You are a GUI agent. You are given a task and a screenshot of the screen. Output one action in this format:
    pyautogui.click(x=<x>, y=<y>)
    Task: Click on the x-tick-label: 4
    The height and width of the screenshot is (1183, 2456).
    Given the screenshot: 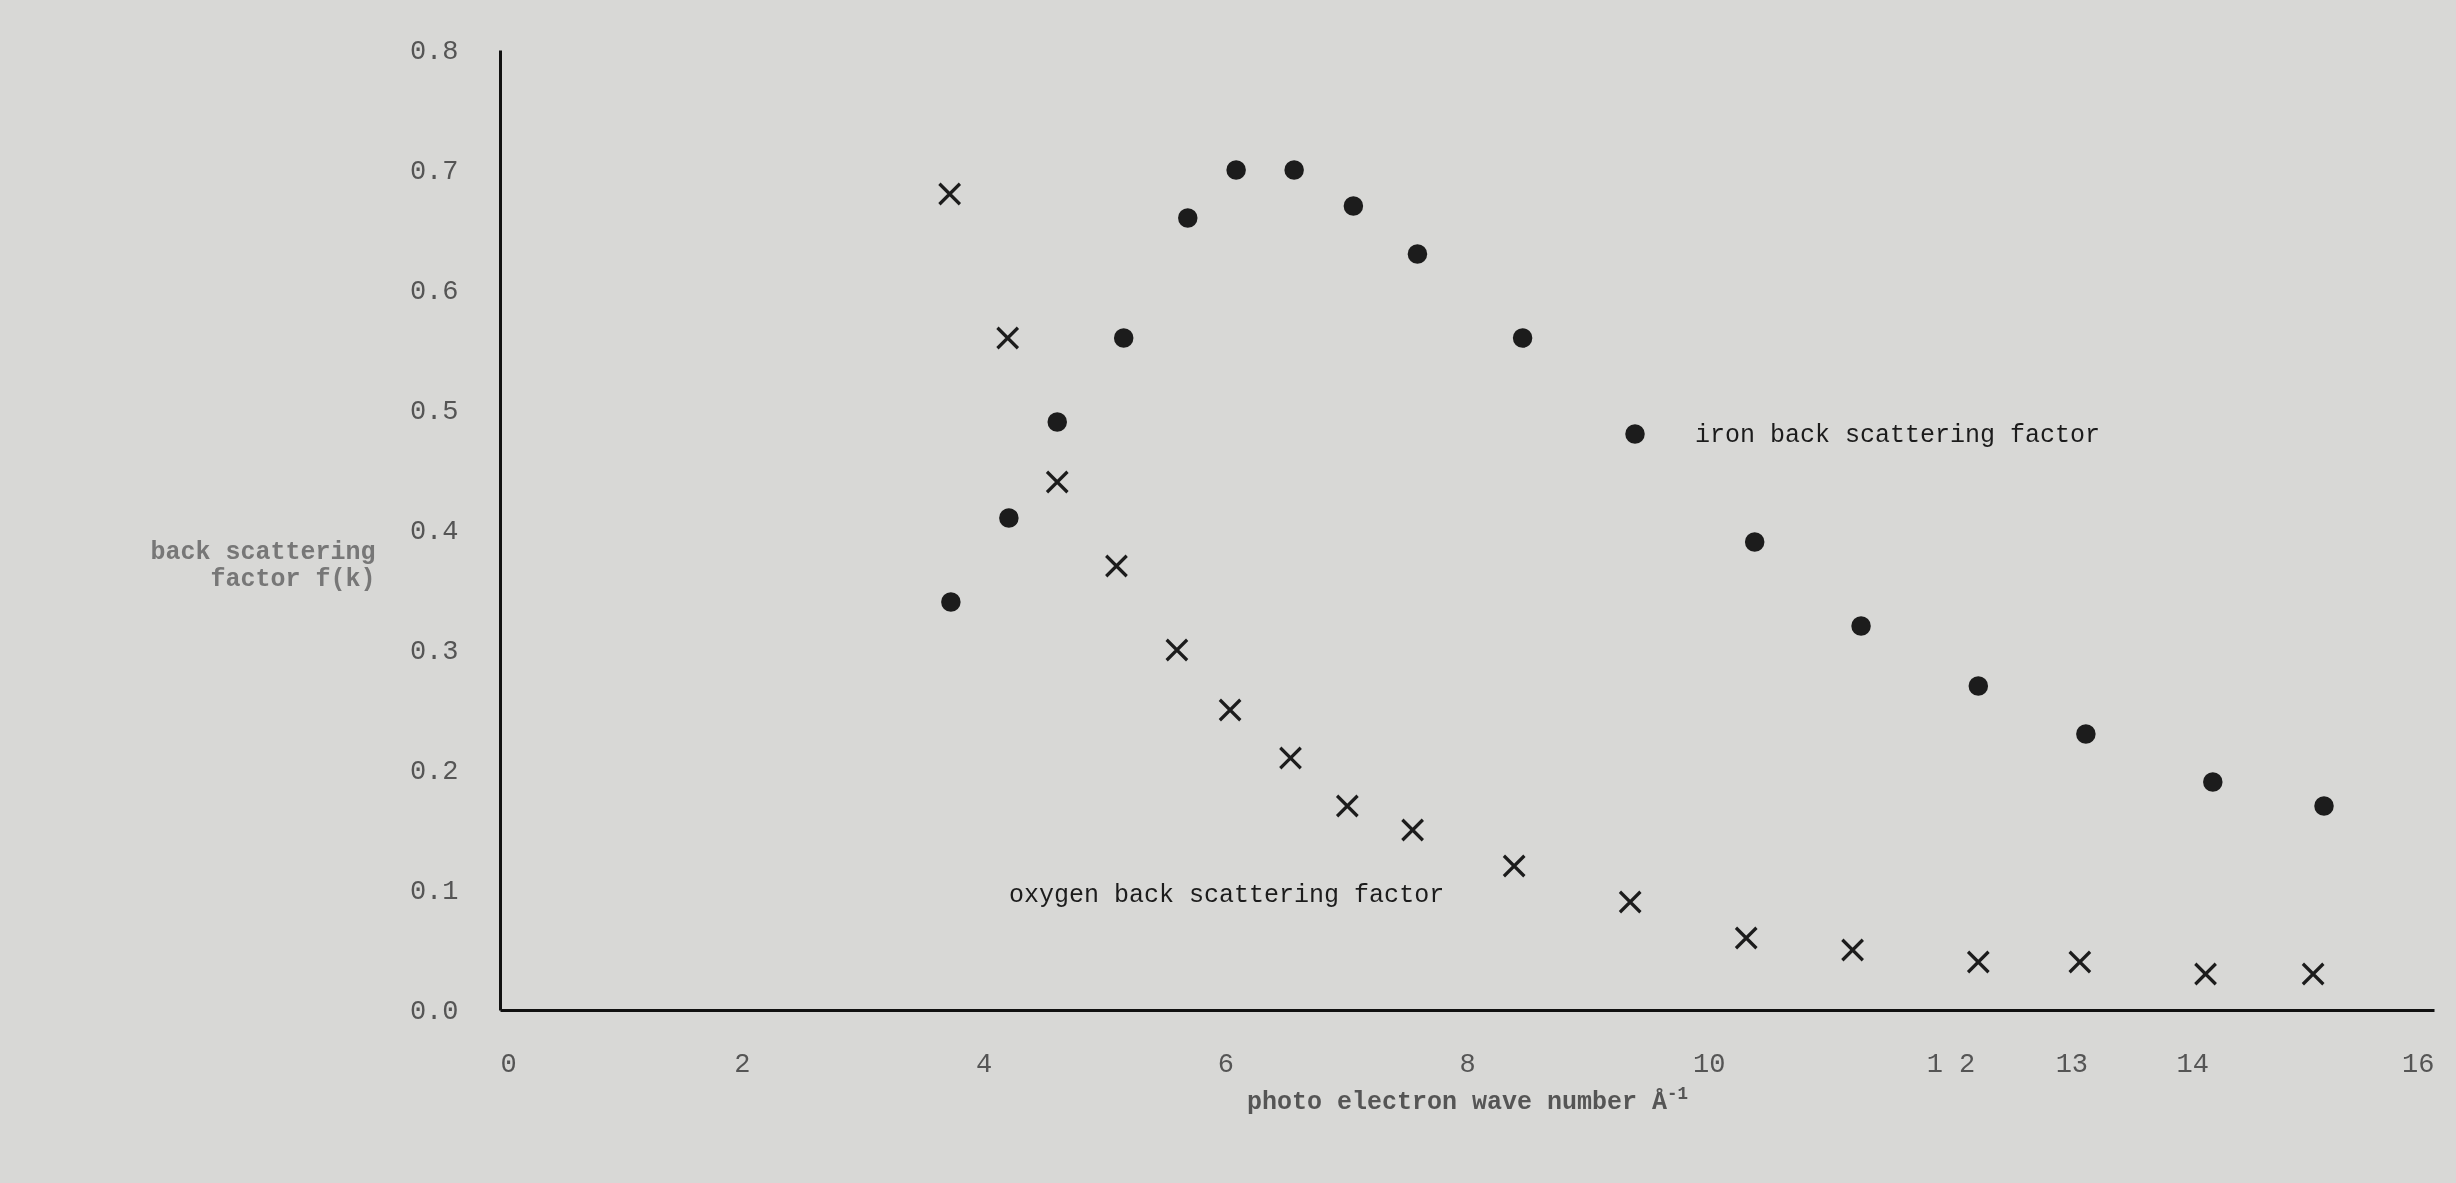 What is the action you would take?
    pyautogui.click(x=984, y=1064)
    